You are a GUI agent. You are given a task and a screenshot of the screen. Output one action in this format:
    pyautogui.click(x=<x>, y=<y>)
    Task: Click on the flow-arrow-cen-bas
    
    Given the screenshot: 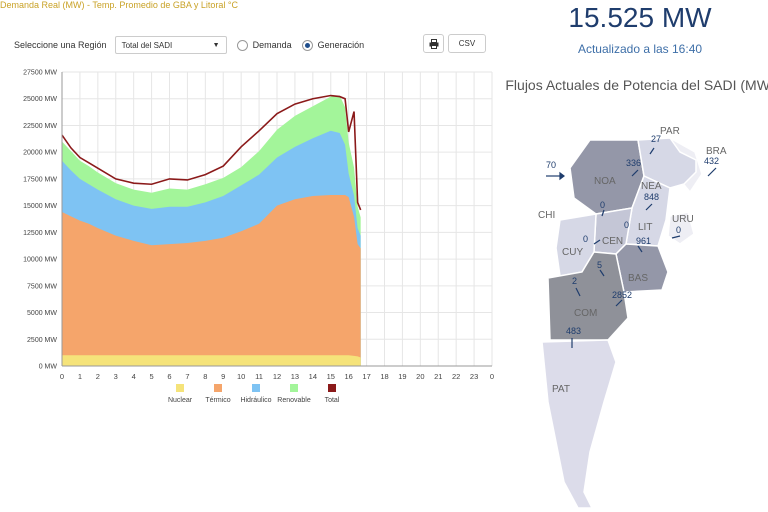 What is the action you would take?
    pyautogui.click(x=602, y=273)
    